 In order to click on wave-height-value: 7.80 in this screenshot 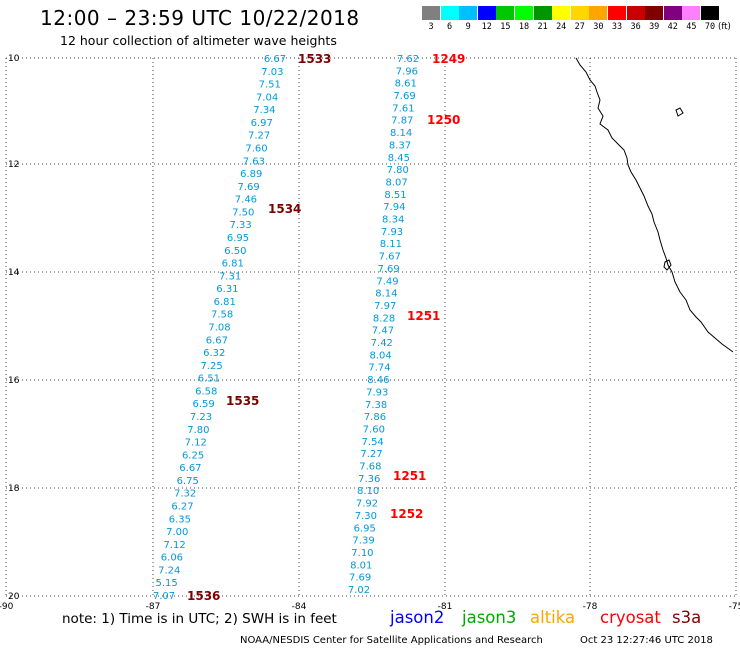, I will do `click(398, 170)`.